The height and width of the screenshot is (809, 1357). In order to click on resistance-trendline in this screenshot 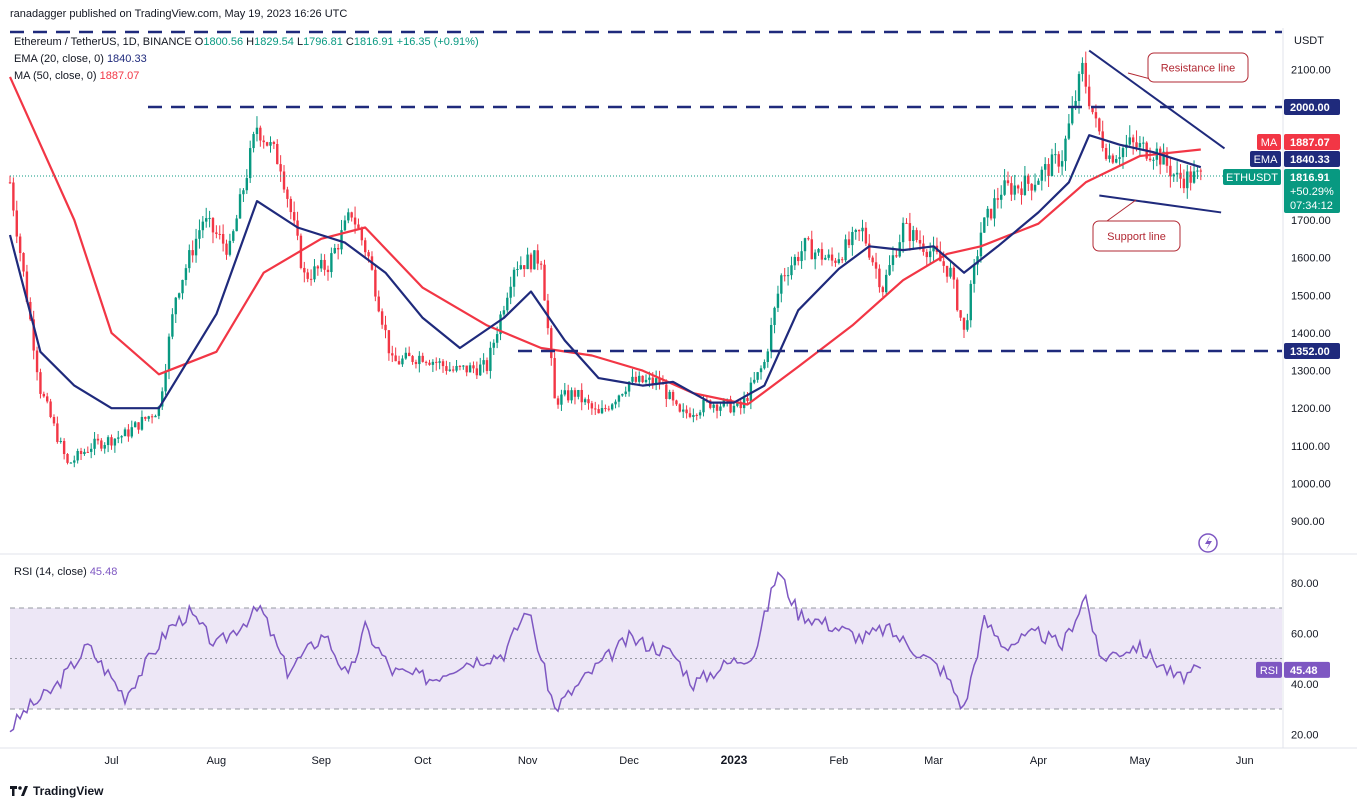, I will do `click(1157, 99)`.